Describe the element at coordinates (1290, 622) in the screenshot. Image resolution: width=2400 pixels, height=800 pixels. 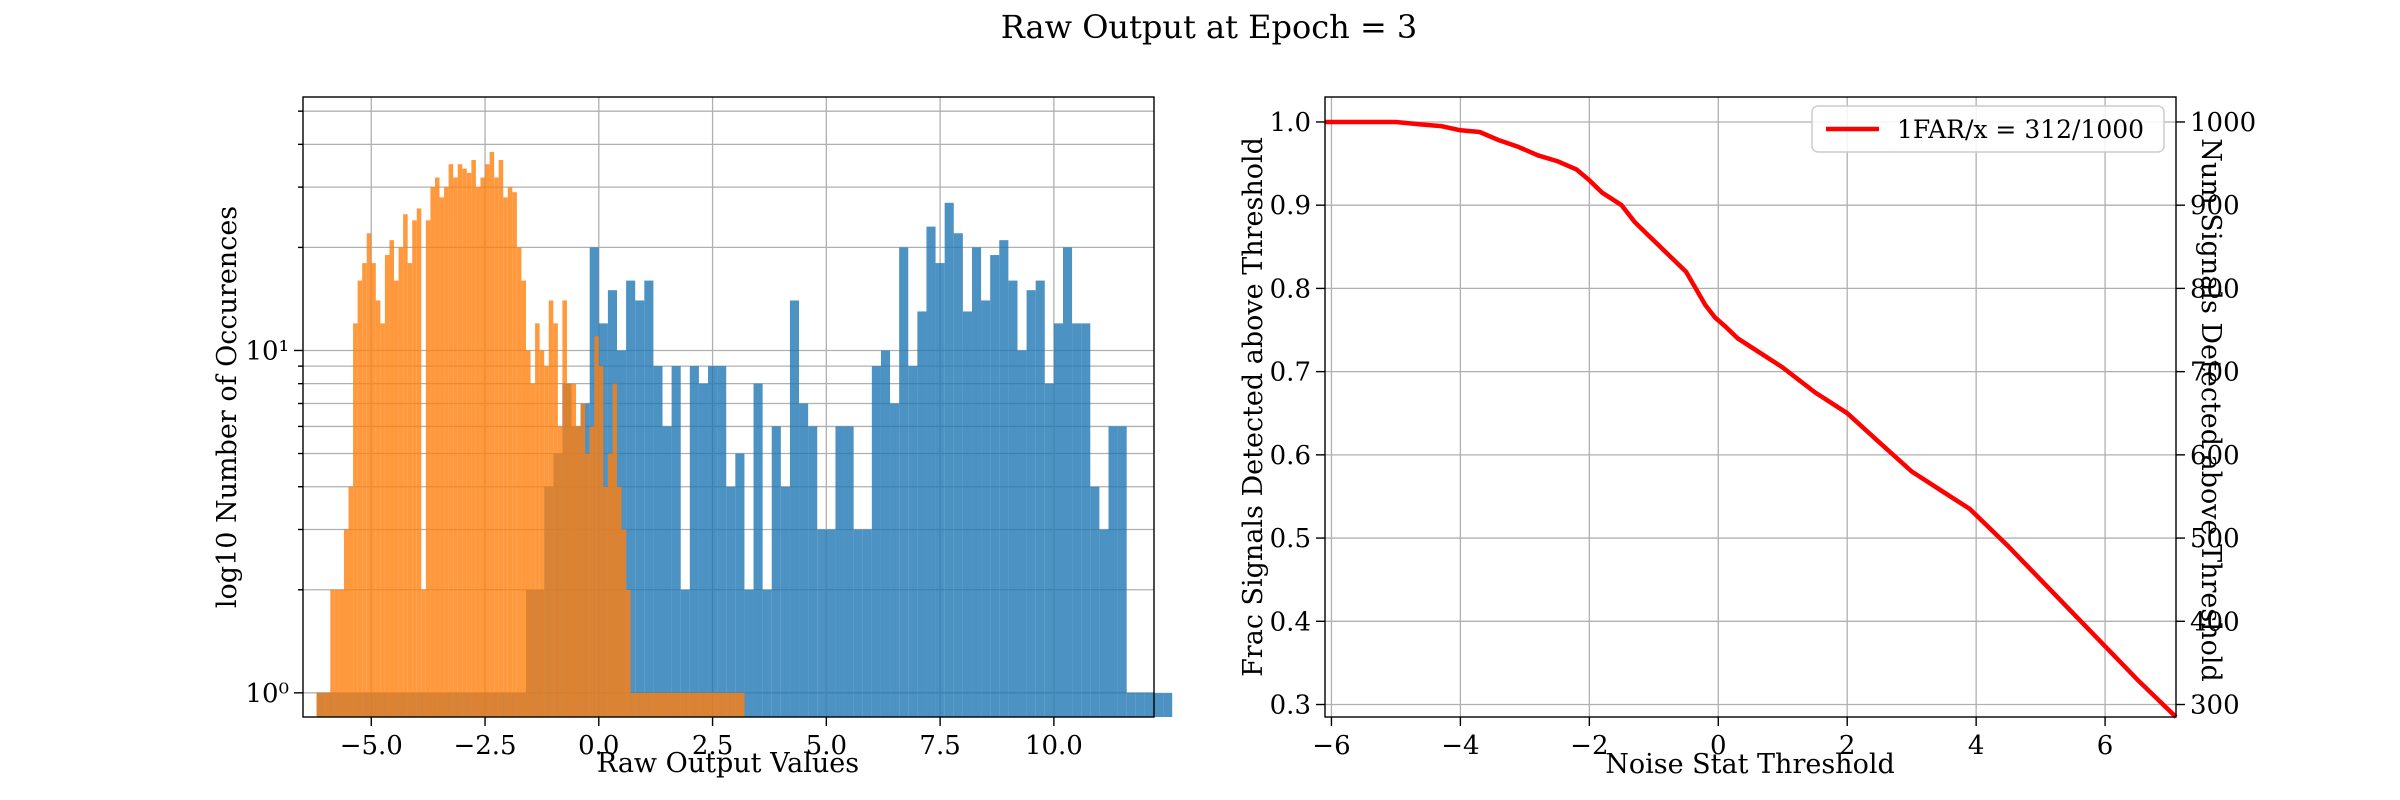
I see `detection-y-tick-label: 0.4` at that location.